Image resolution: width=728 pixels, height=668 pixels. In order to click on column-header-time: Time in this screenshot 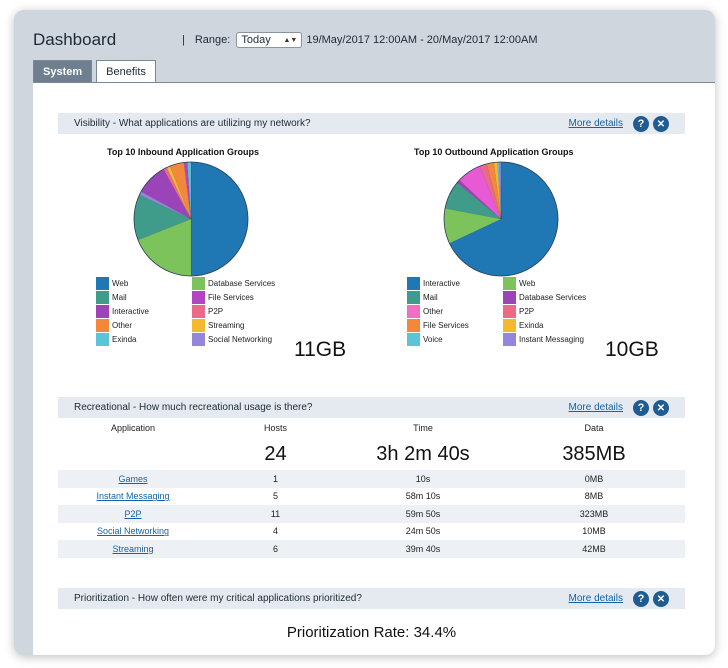, I will do `click(423, 428)`.